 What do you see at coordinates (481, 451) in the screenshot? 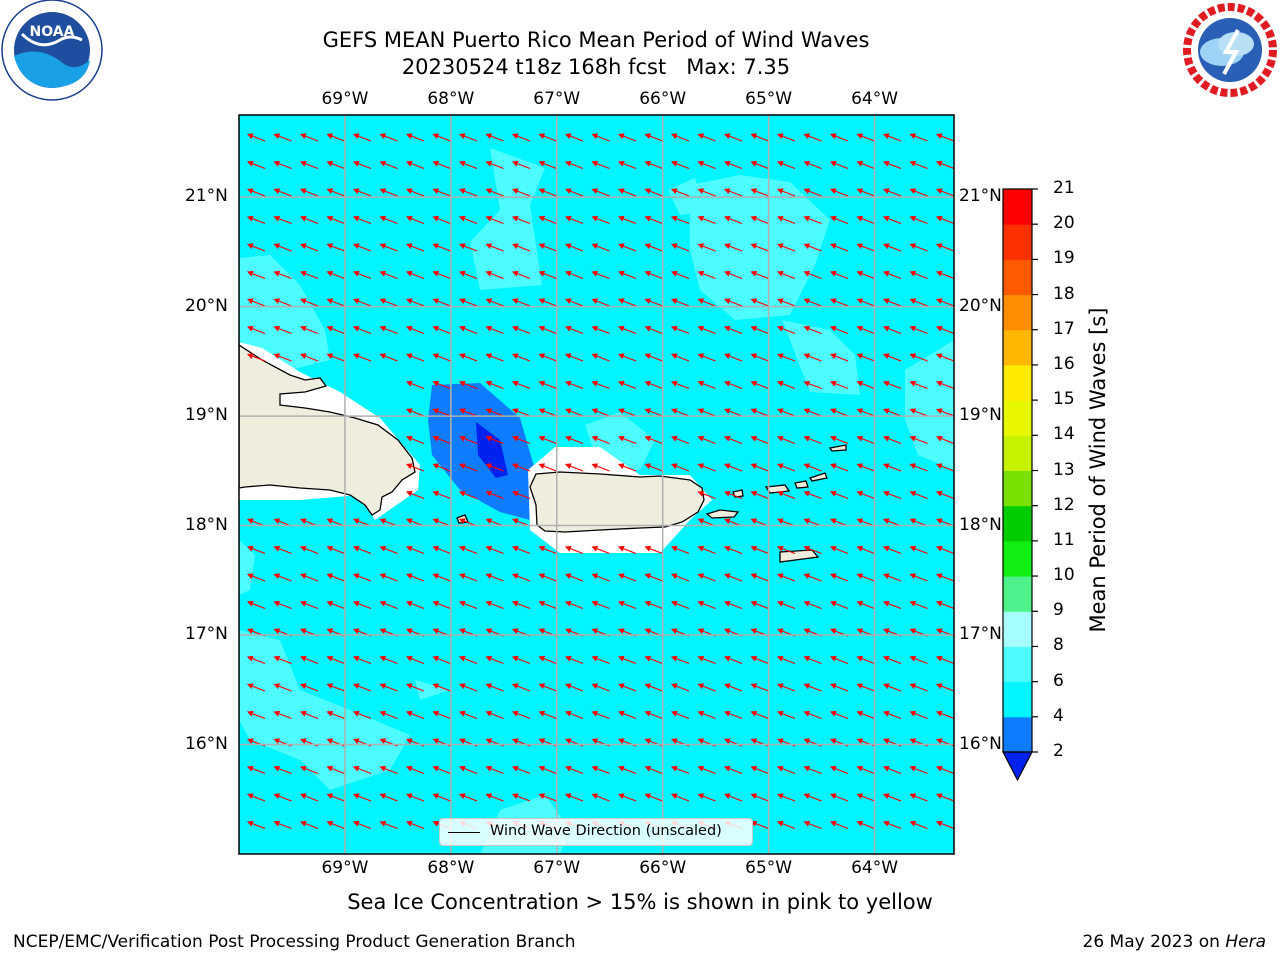
I see `short-period-zone` at bounding box center [481, 451].